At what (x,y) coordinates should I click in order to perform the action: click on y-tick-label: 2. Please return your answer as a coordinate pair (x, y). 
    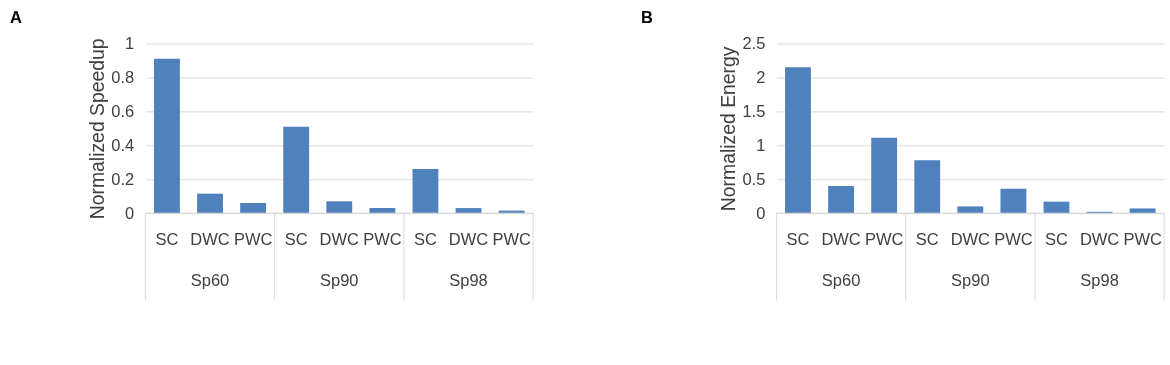
    Looking at the image, I should click on (761, 76).